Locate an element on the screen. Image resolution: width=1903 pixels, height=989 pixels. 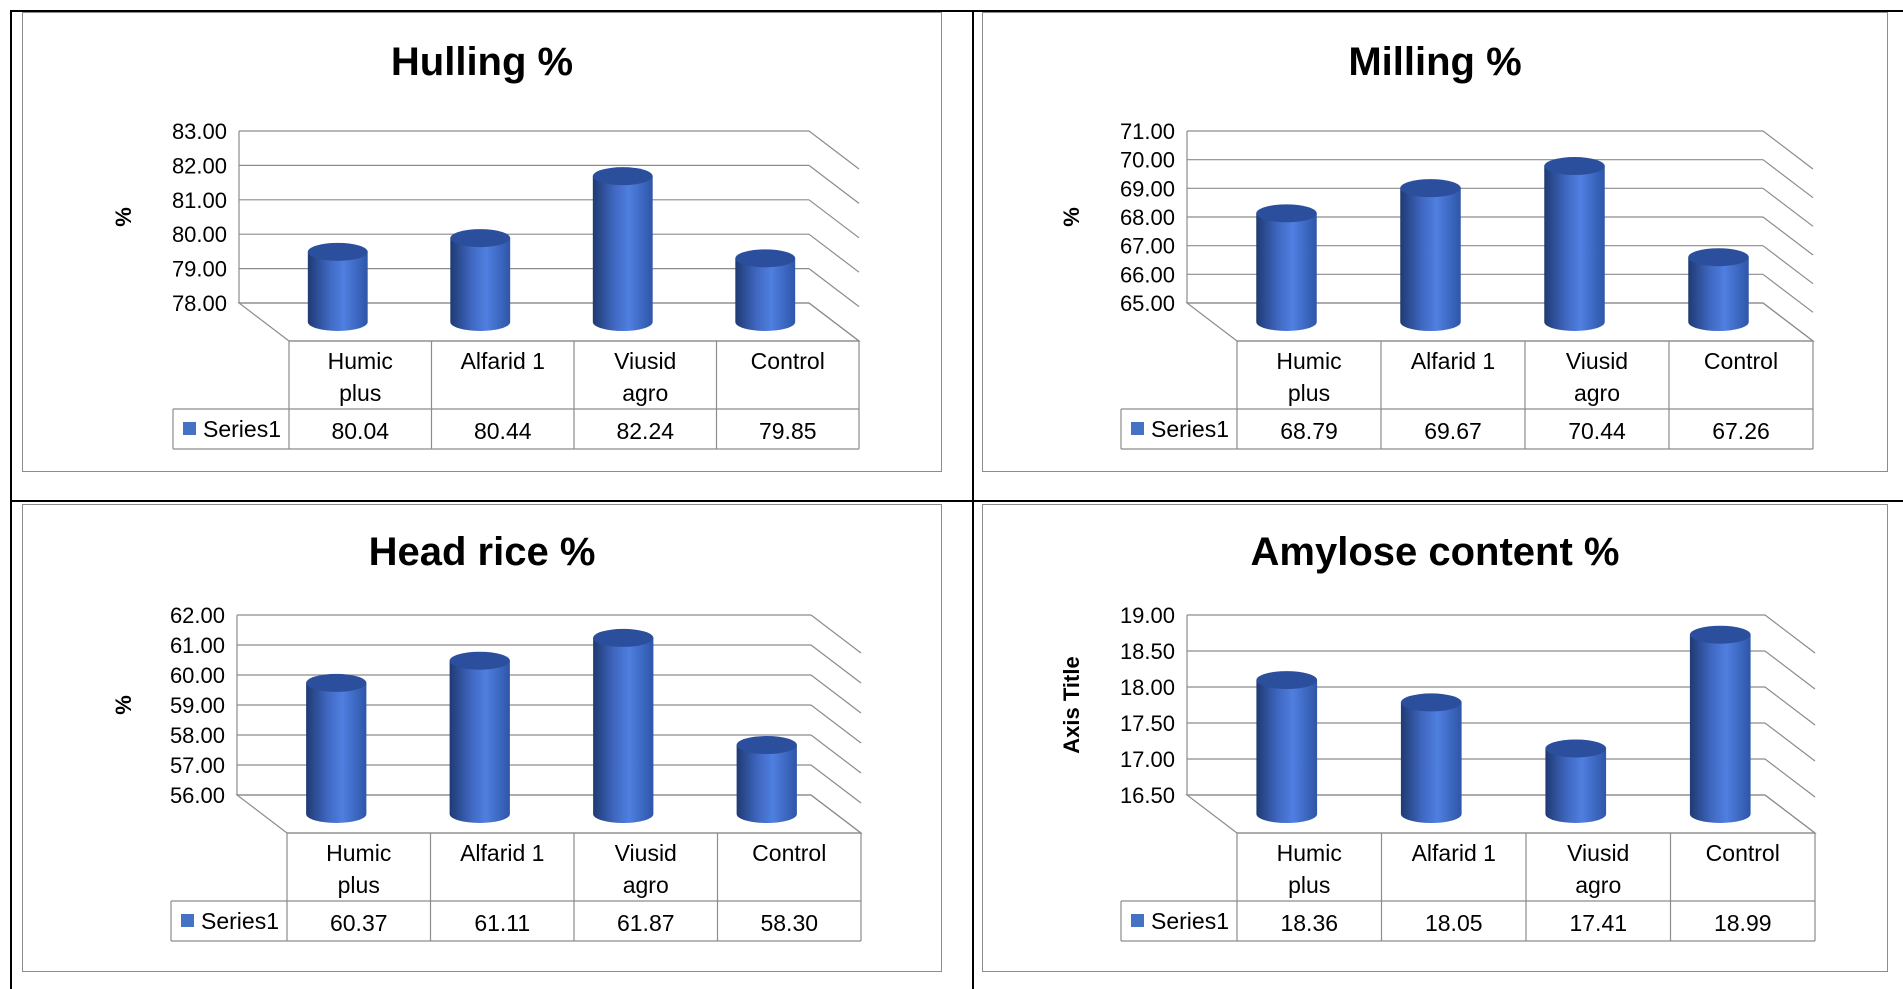
value-label: 18.36 is located at coordinates (1309, 923).